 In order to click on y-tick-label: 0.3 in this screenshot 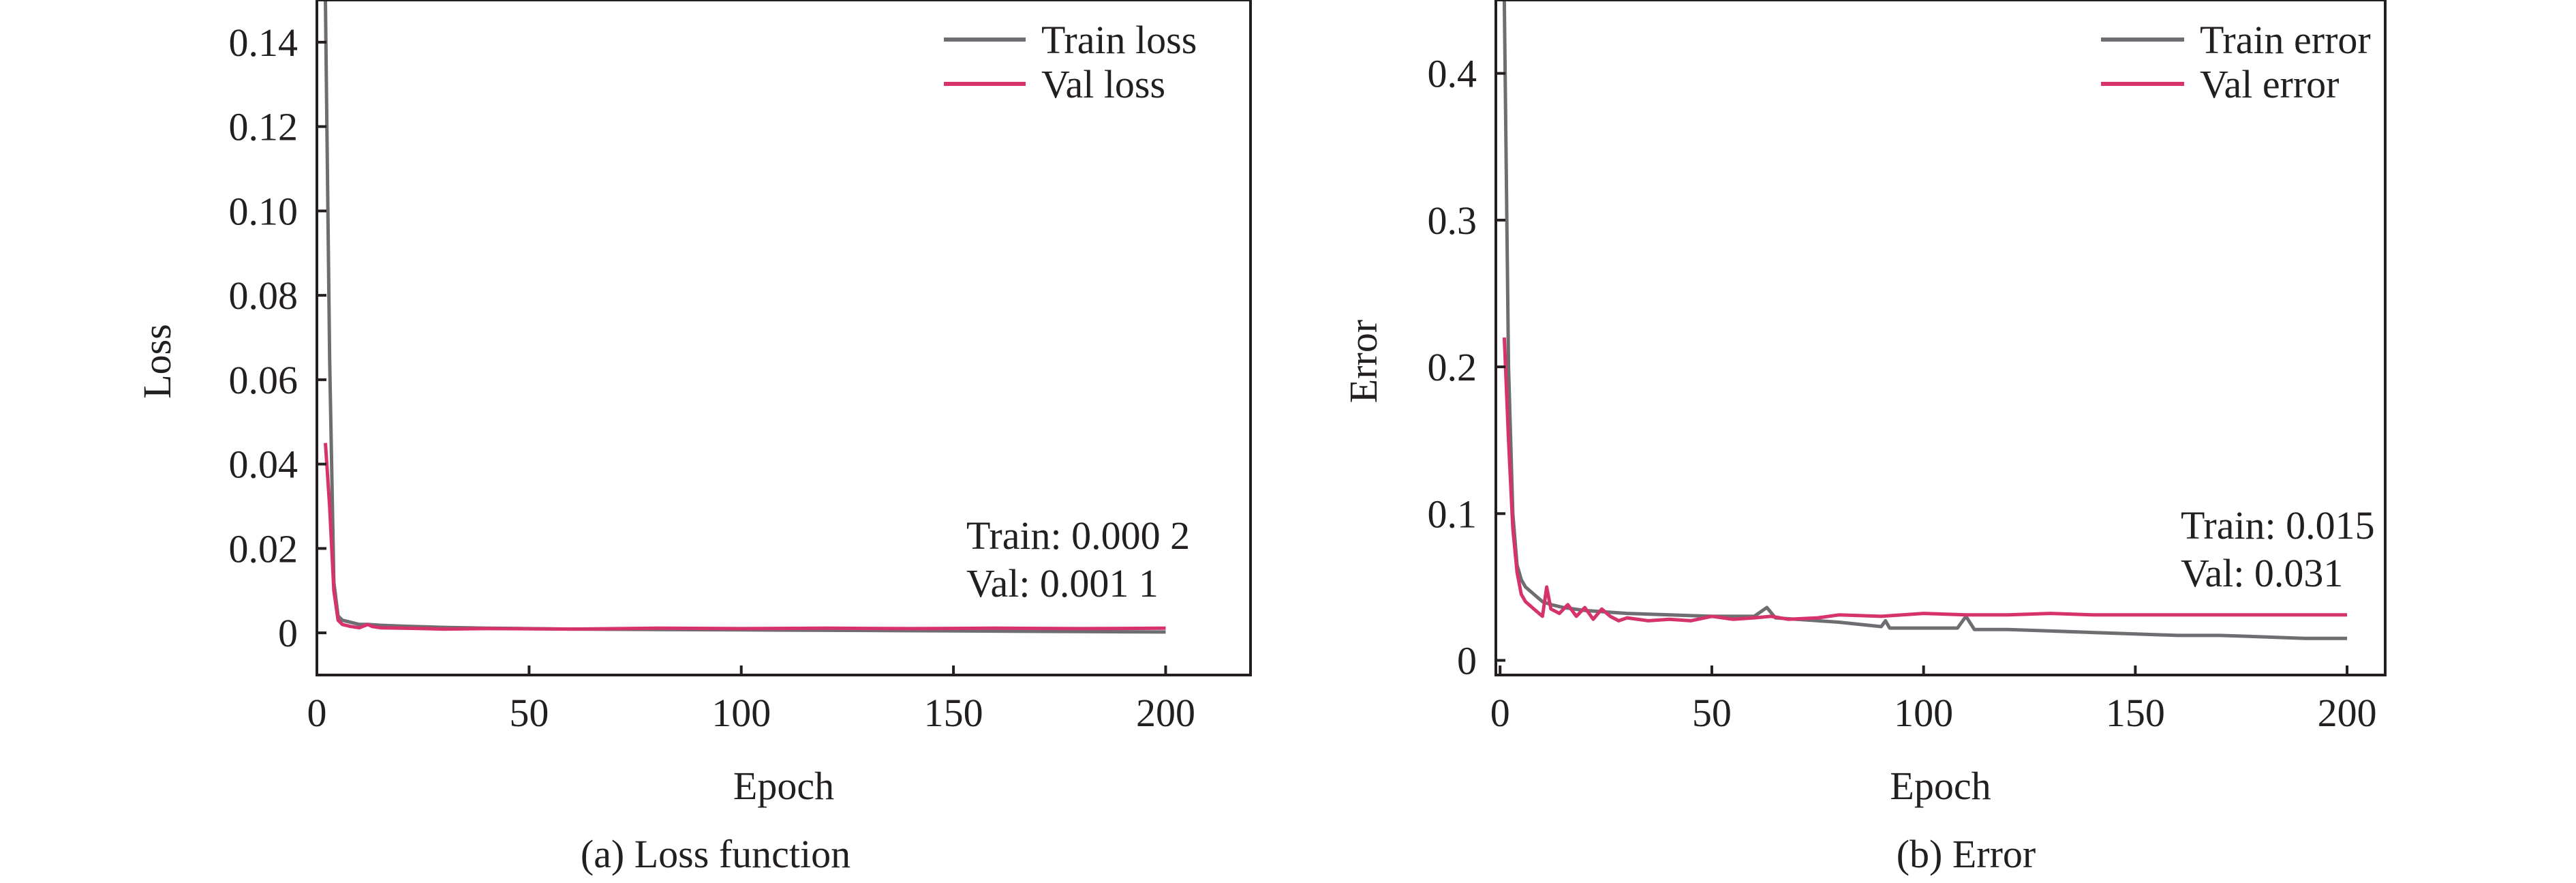, I will do `click(1452, 220)`.